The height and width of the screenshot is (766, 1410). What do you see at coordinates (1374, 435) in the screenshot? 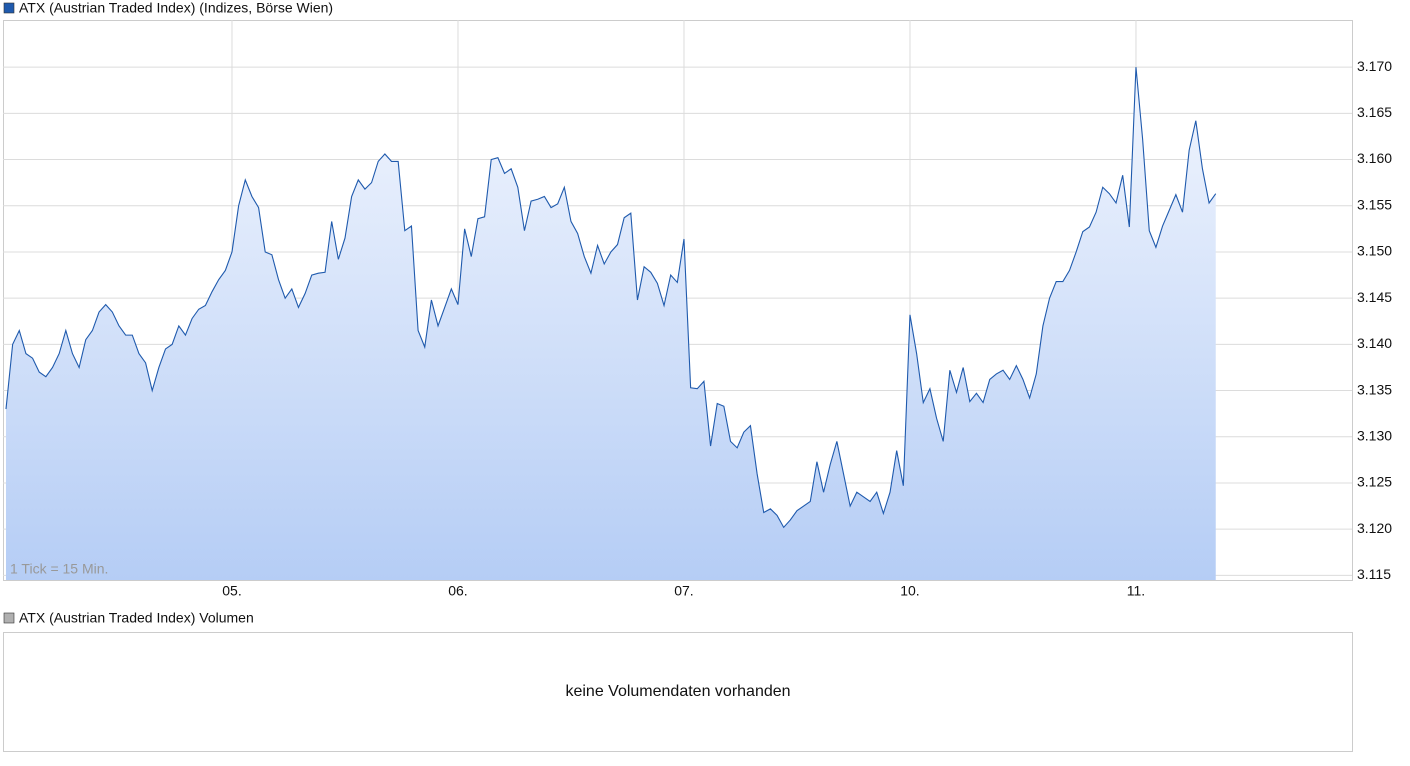
I see `y-tick-label: 3.130` at bounding box center [1374, 435].